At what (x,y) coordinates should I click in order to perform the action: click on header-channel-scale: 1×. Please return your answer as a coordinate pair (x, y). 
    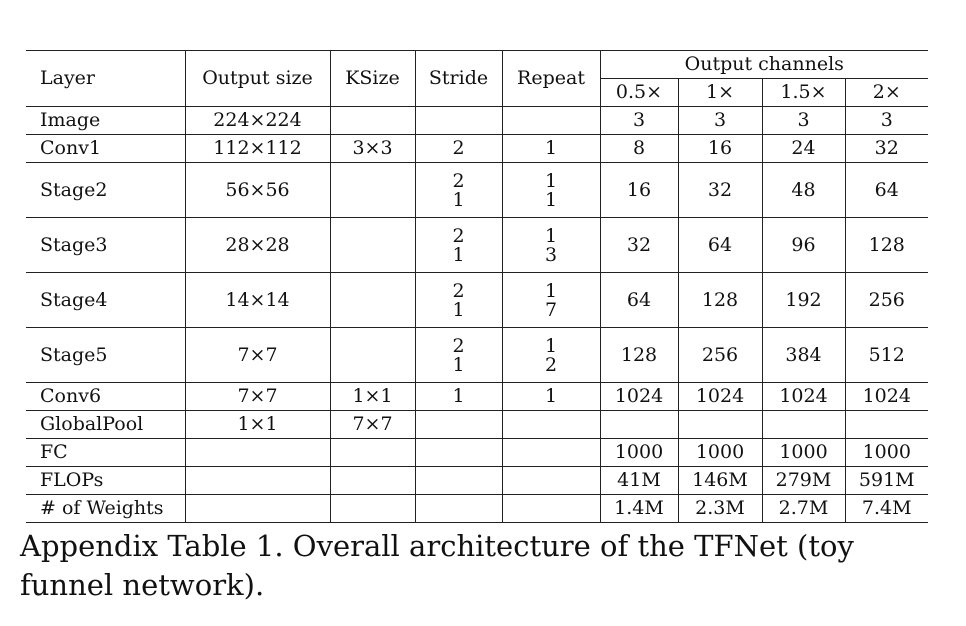
    Looking at the image, I should click on (719, 92).